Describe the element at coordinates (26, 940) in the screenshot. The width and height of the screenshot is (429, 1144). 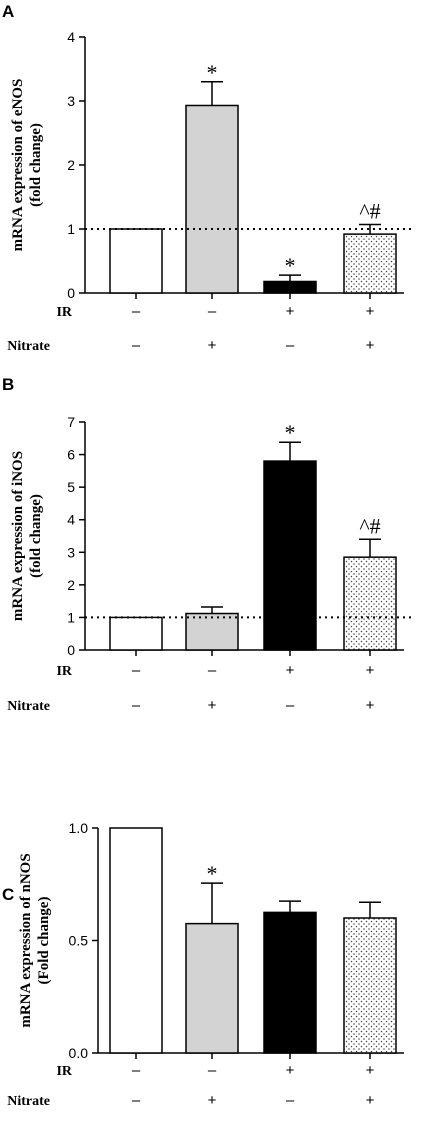
I see `y-axis-label: mRNA expression of nNOS` at that location.